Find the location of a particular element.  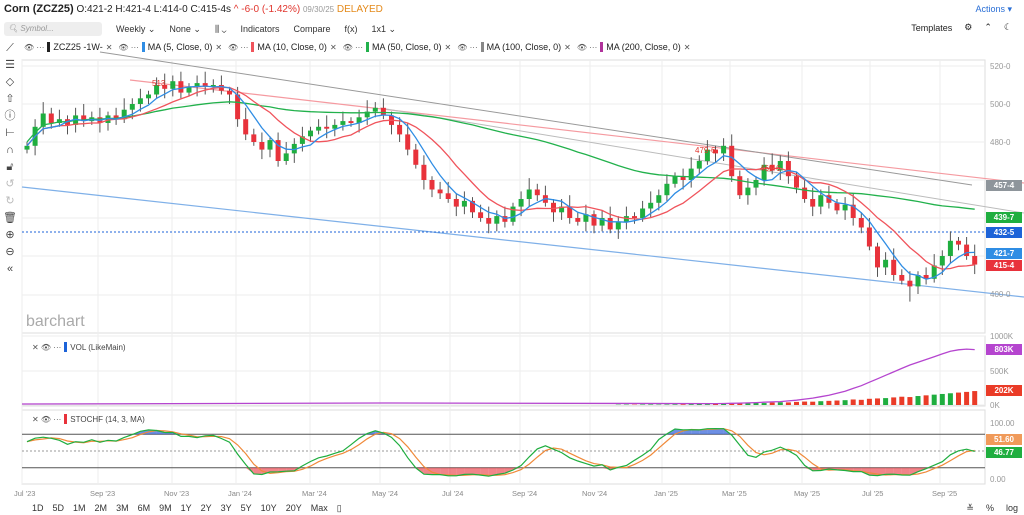

scale-options: ≚ % log is located at coordinates (992, 508).